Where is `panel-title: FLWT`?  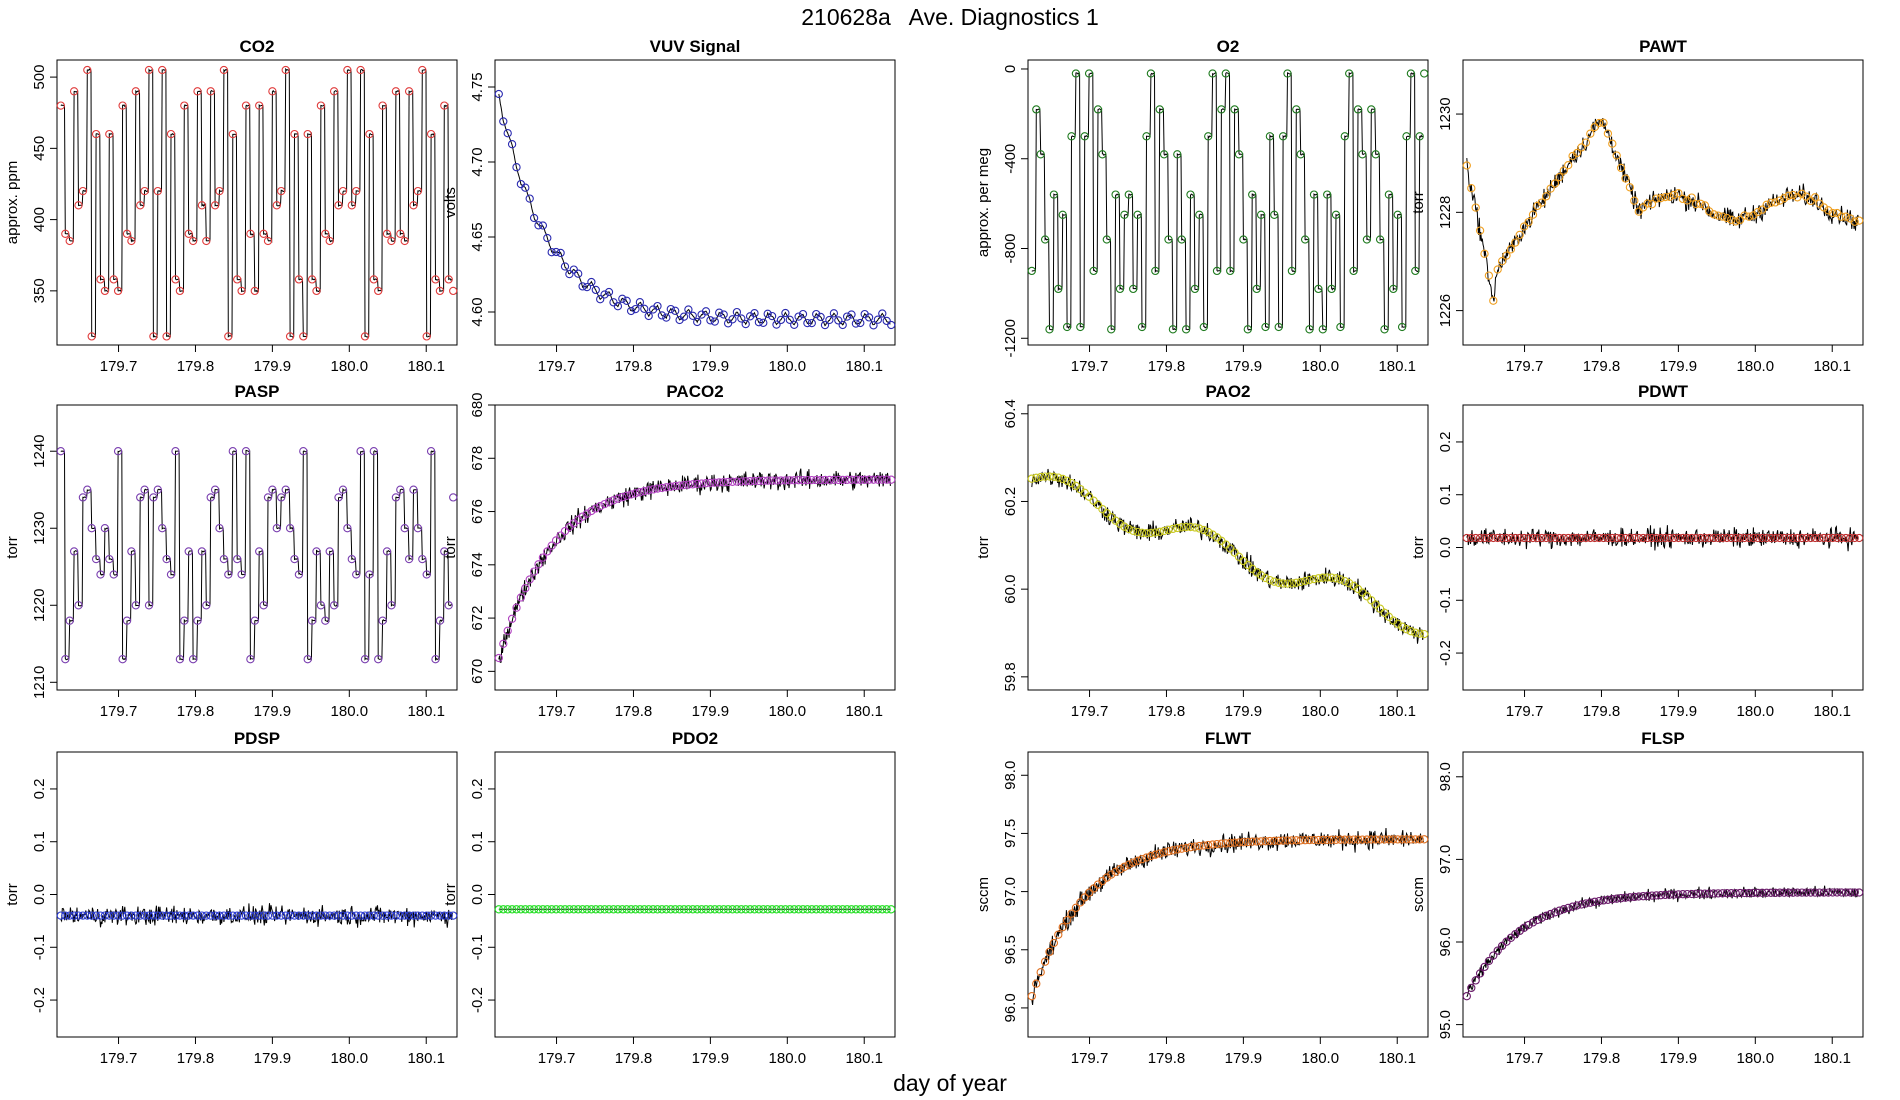
panel-title: FLWT is located at coordinates (1228, 738).